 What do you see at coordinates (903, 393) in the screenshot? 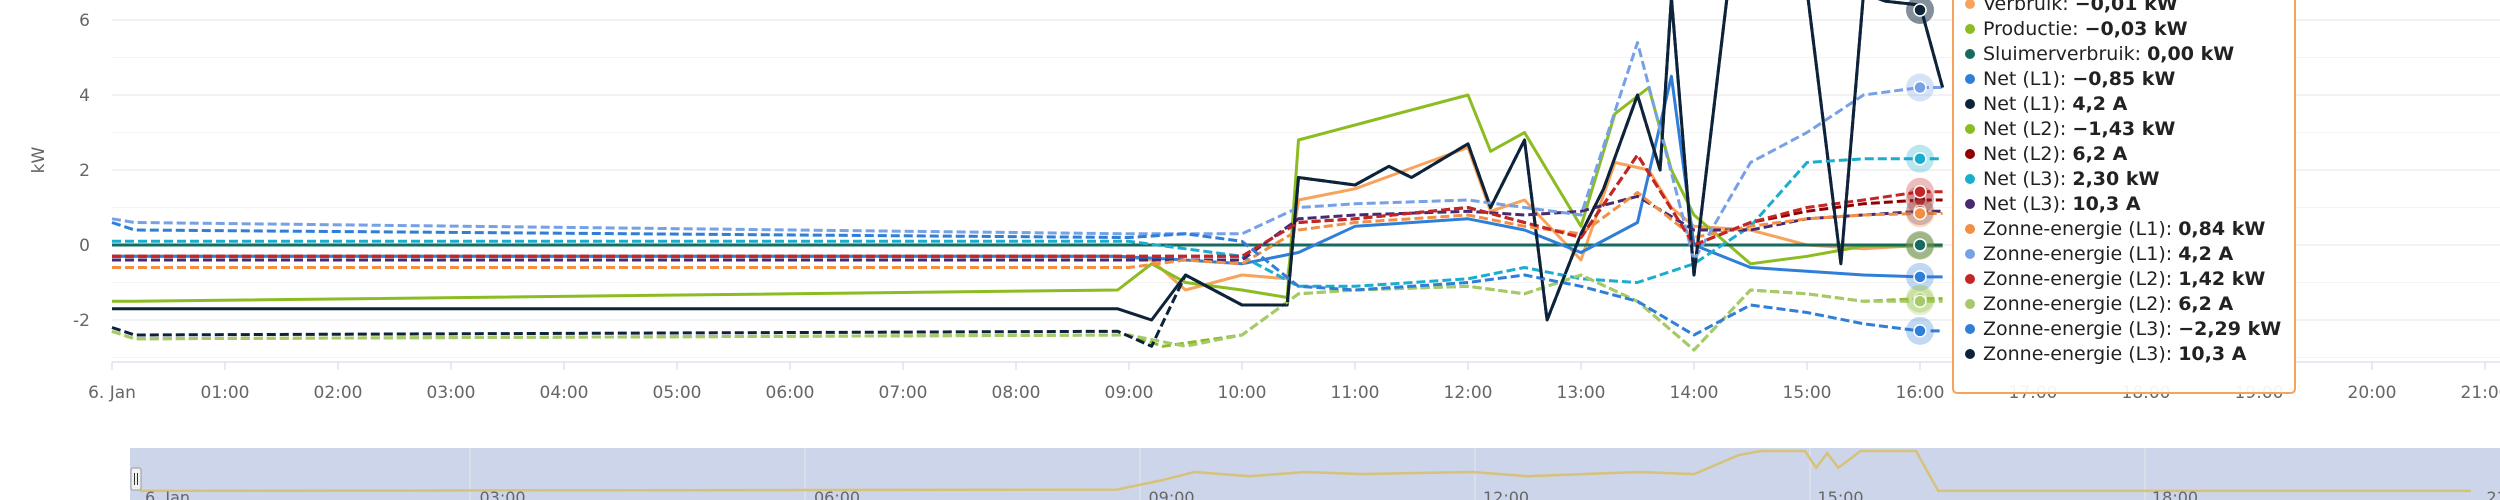
I see `x-tick-label: 07:00` at bounding box center [903, 393].